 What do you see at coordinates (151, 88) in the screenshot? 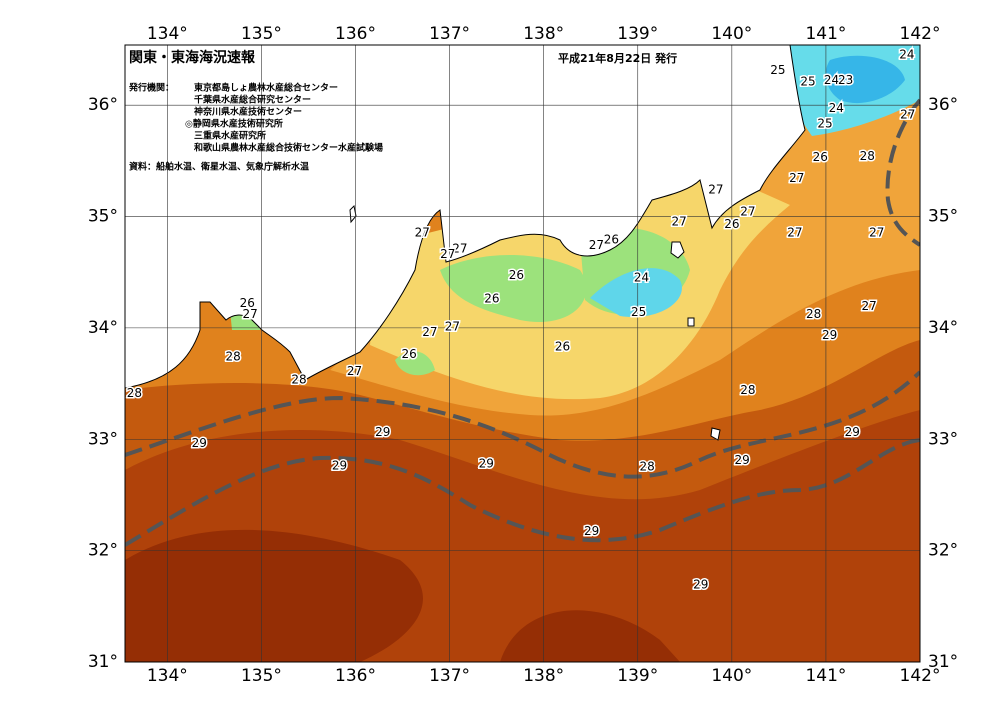
I see `issuer-heading: 発行機関：` at bounding box center [151, 88].